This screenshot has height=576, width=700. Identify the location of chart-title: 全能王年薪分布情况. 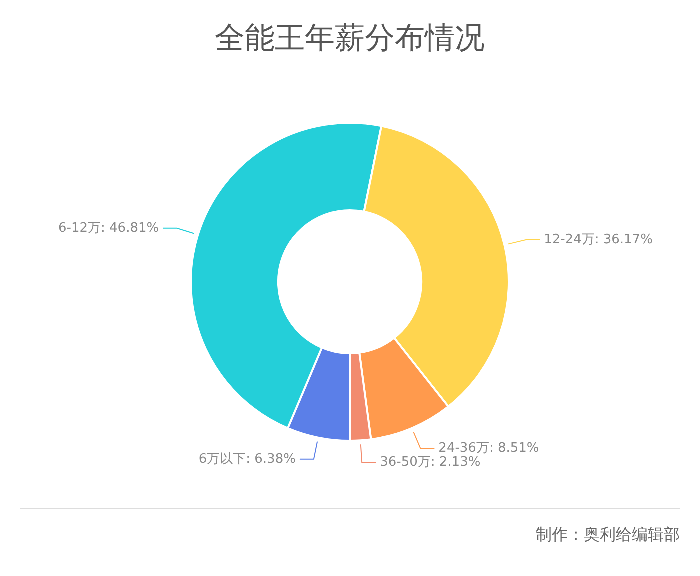
(350, 39).